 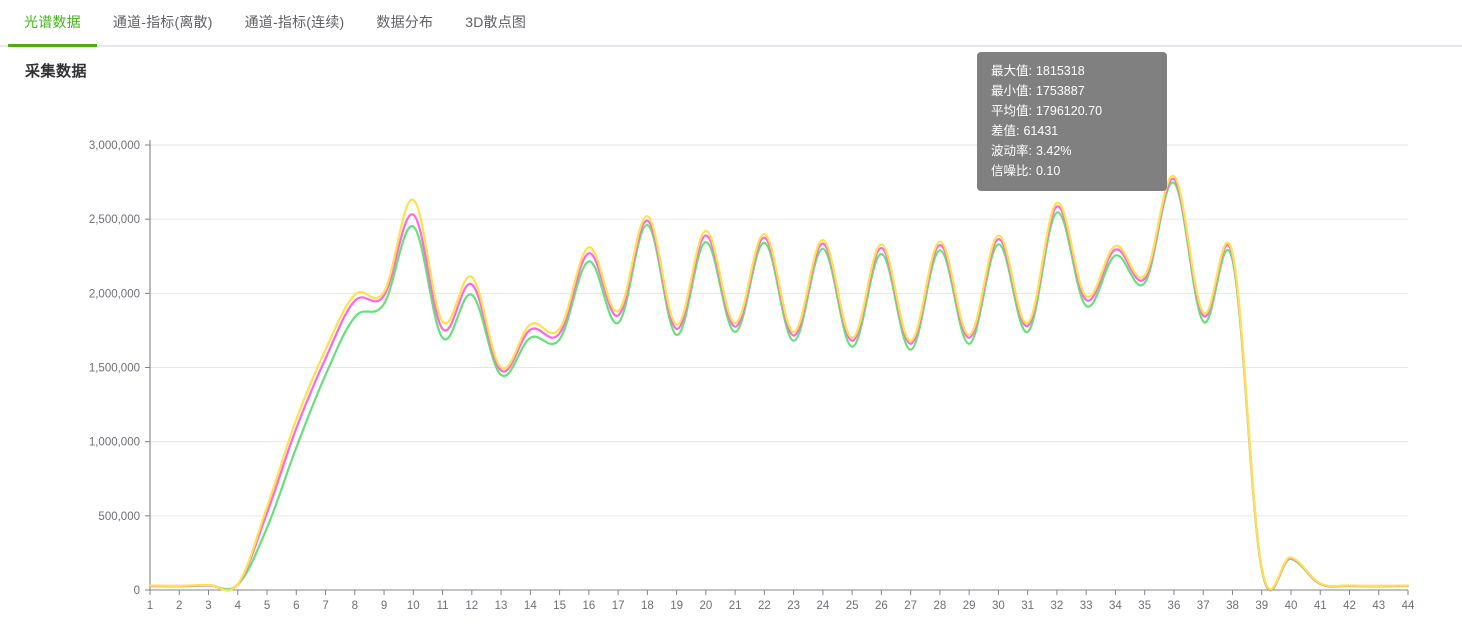 I want to click on xtick-label-13: 14, so click(x=530, y=606).